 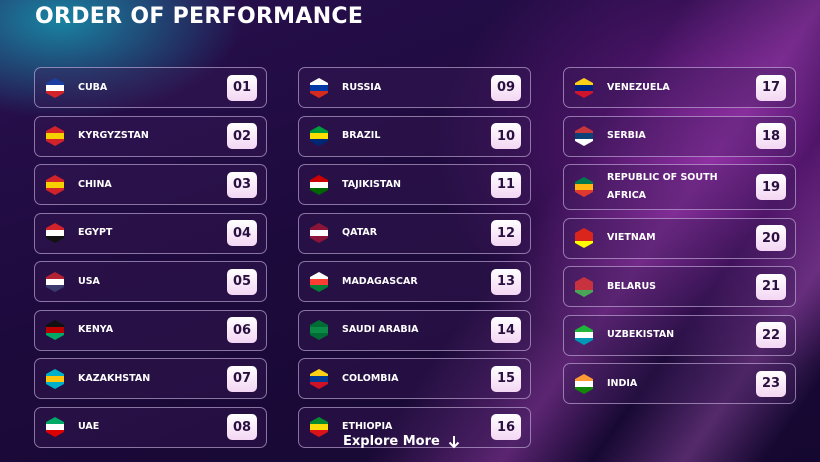 What do you see at coordinates (362, 87) in the screenshot?
I see `country-name: RUSSIA` at bounding box center [362, 87].